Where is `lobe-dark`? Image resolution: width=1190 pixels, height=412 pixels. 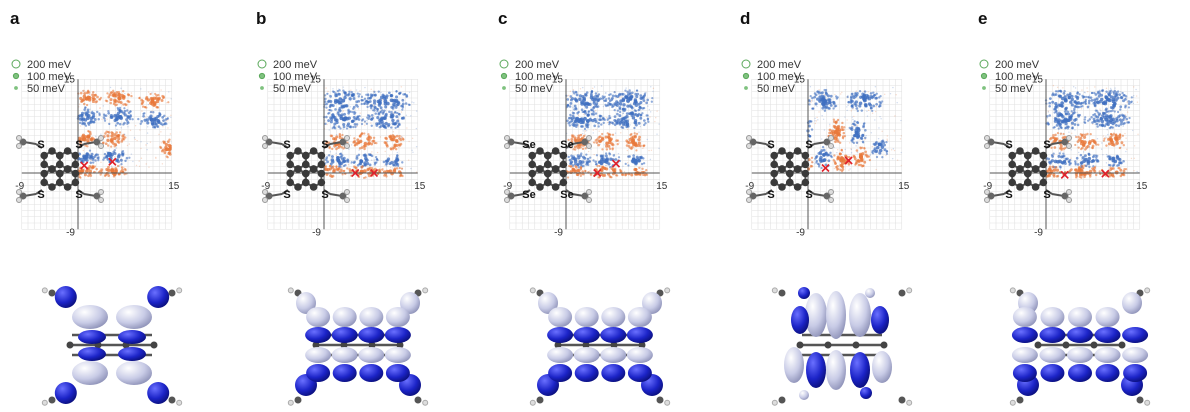
lobe-dark is located at coordinates (800, 320).